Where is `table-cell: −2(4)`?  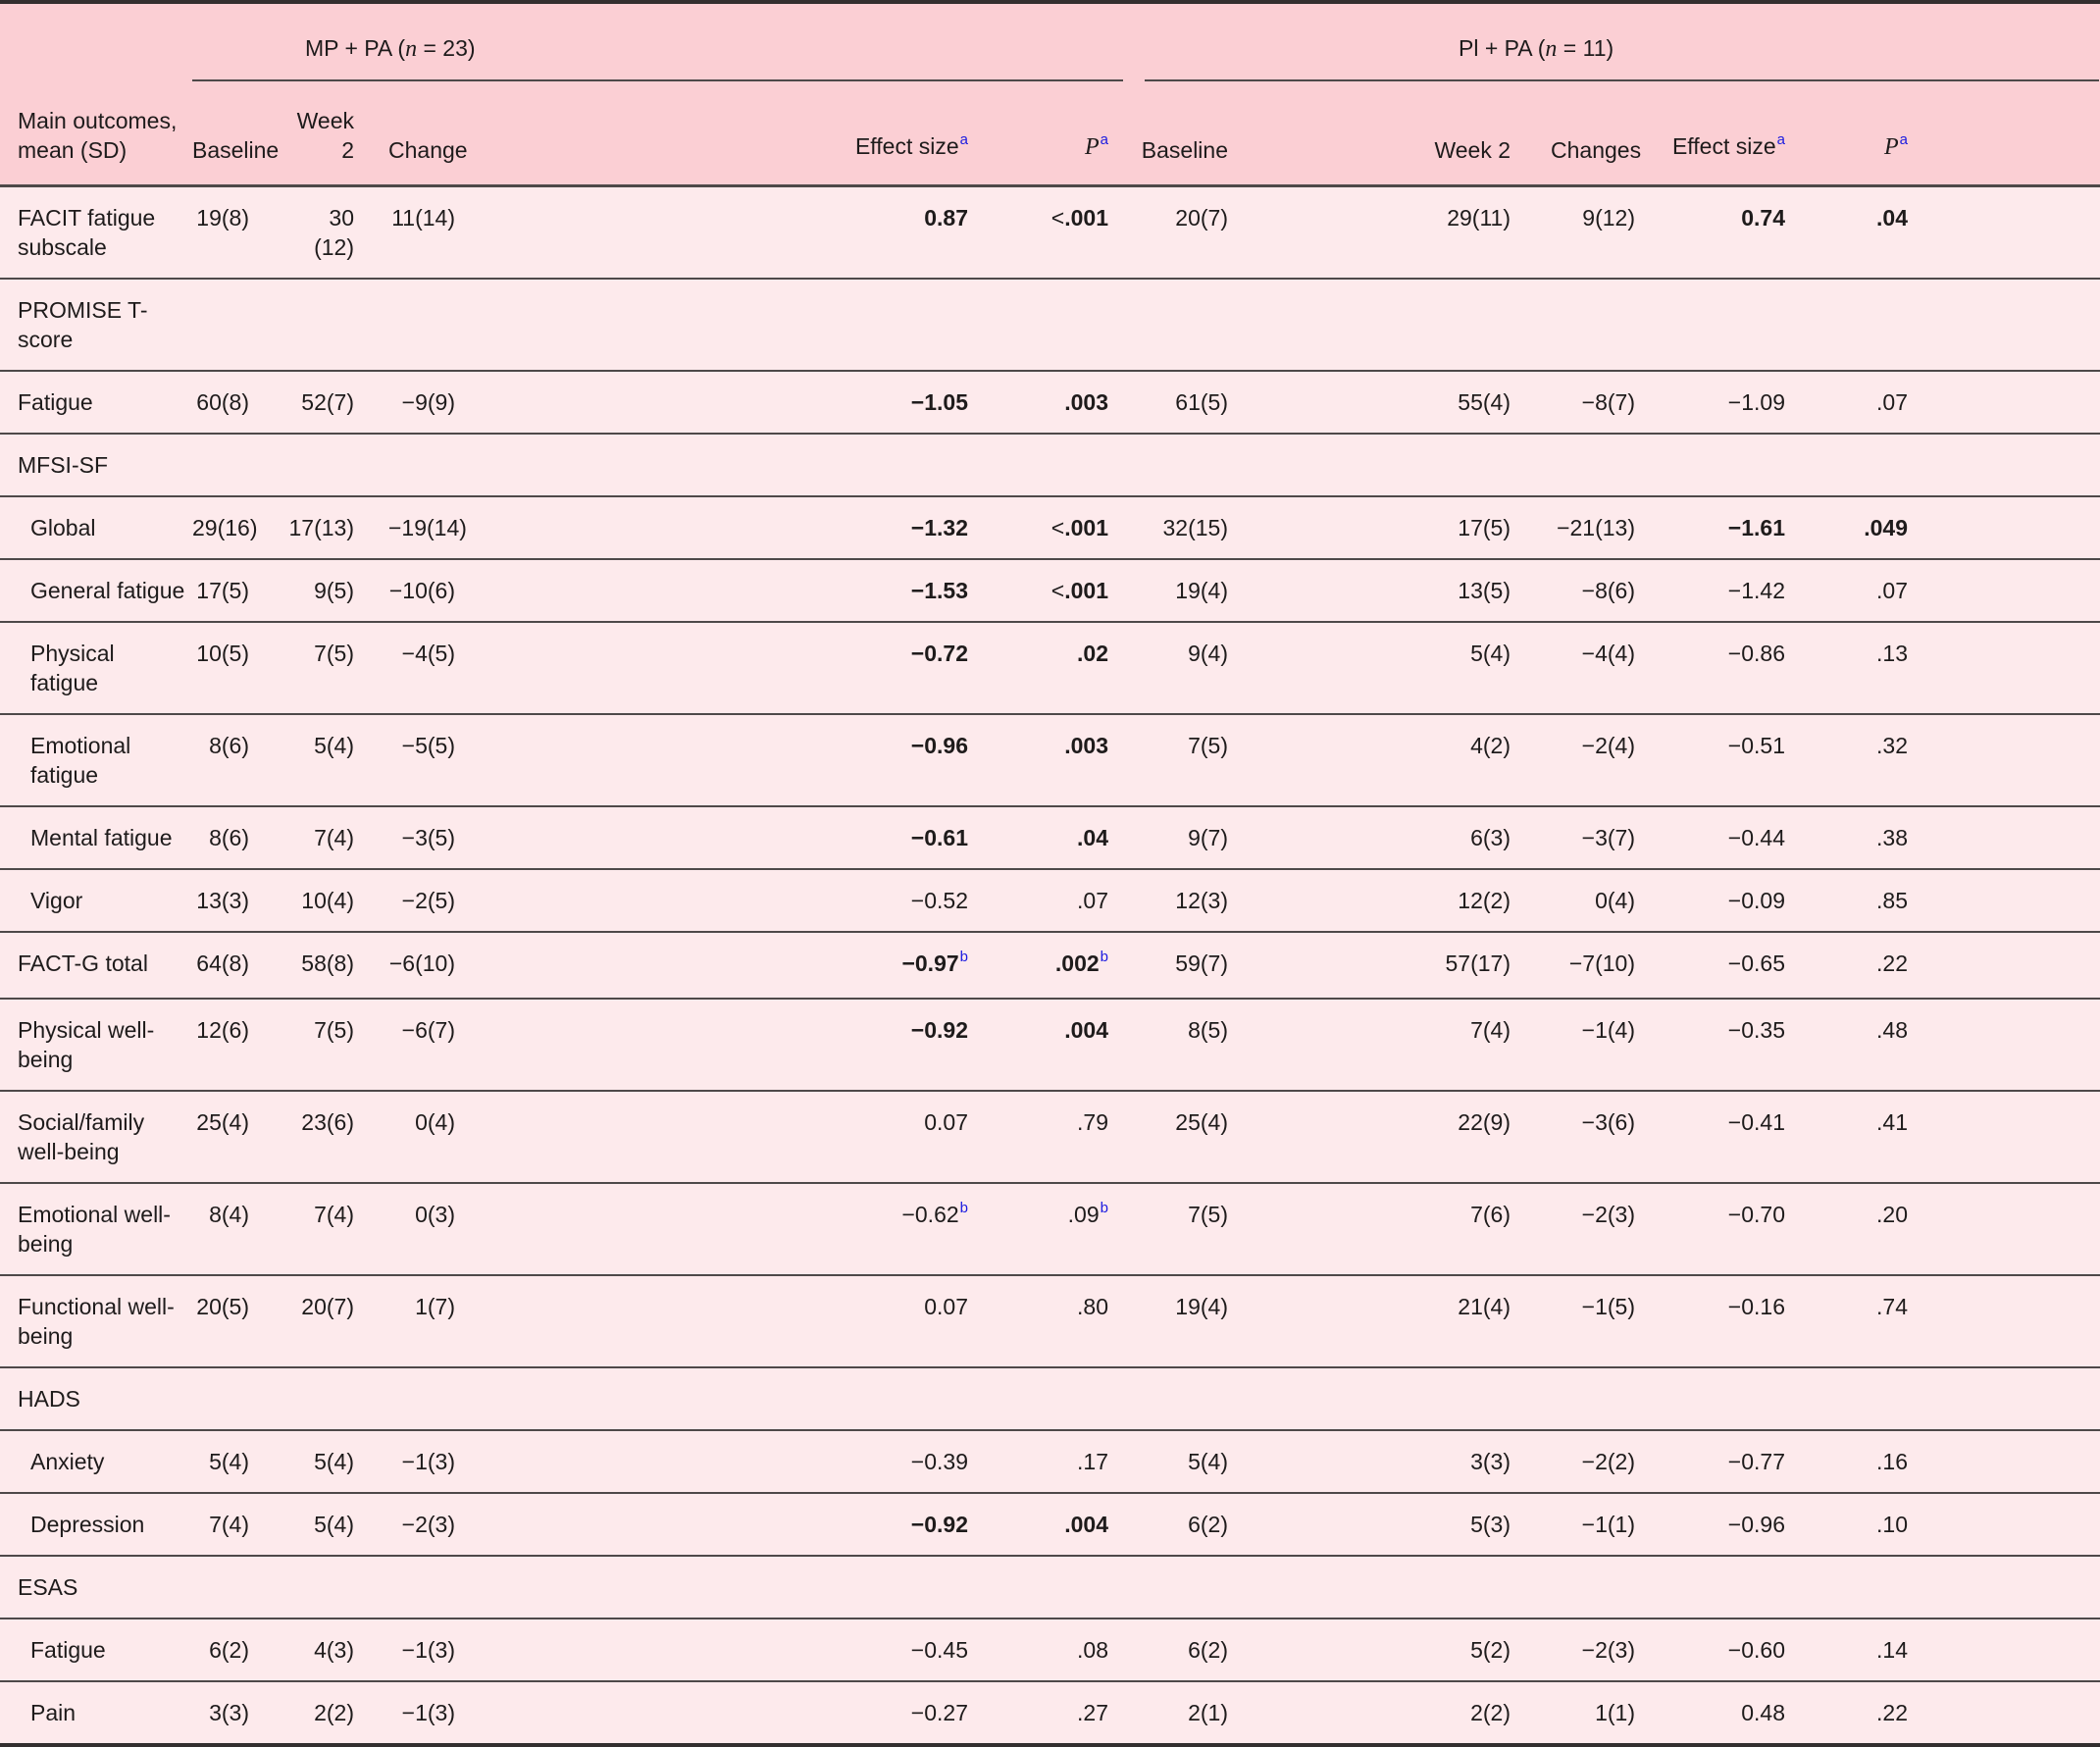
table-cell: −2(4) is located at coordinates (1608, 760).